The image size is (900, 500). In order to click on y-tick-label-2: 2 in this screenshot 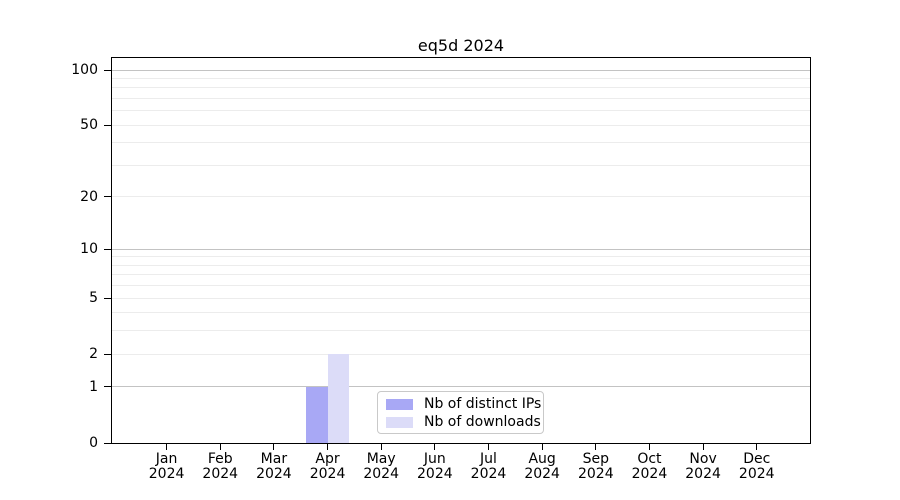, I will do `click(93, 354)`.